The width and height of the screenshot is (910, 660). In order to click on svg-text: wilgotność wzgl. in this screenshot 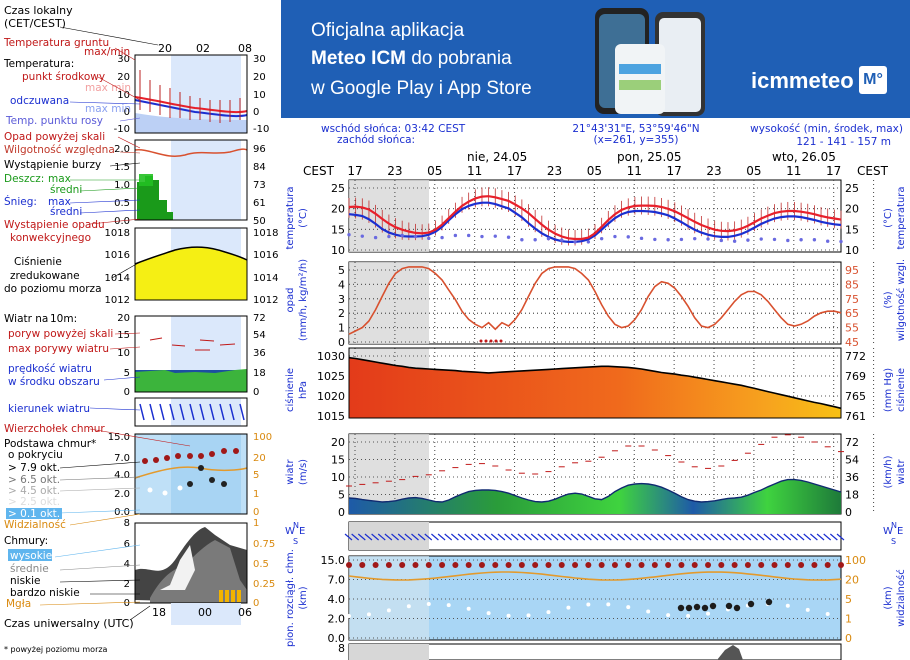, I will do `click(901, 300)`.